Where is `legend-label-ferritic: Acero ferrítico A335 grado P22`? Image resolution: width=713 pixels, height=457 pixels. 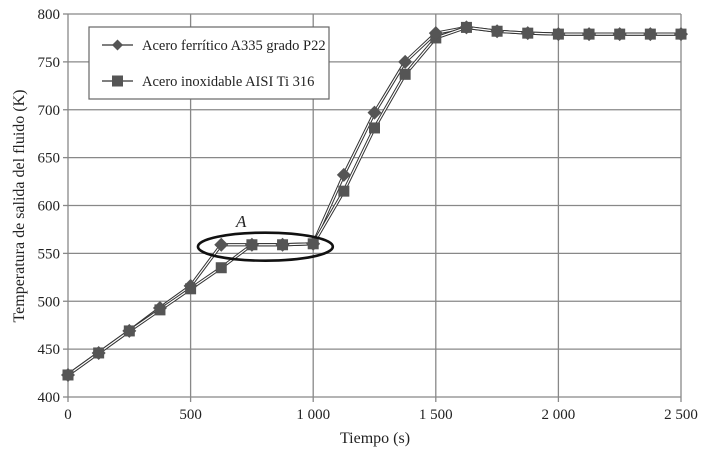
legend-label-ferritic: Acero ferrítico A335 grado P22 is located at coordinates (234, 46).